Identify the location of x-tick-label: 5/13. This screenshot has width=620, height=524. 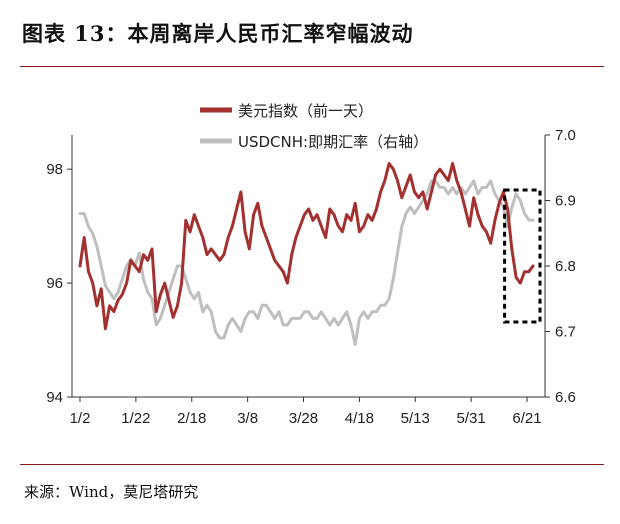
(415, 418).